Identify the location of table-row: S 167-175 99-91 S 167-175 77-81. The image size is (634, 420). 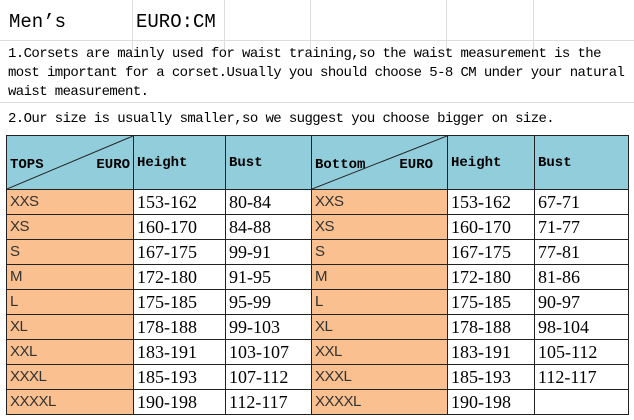
(317, 252).